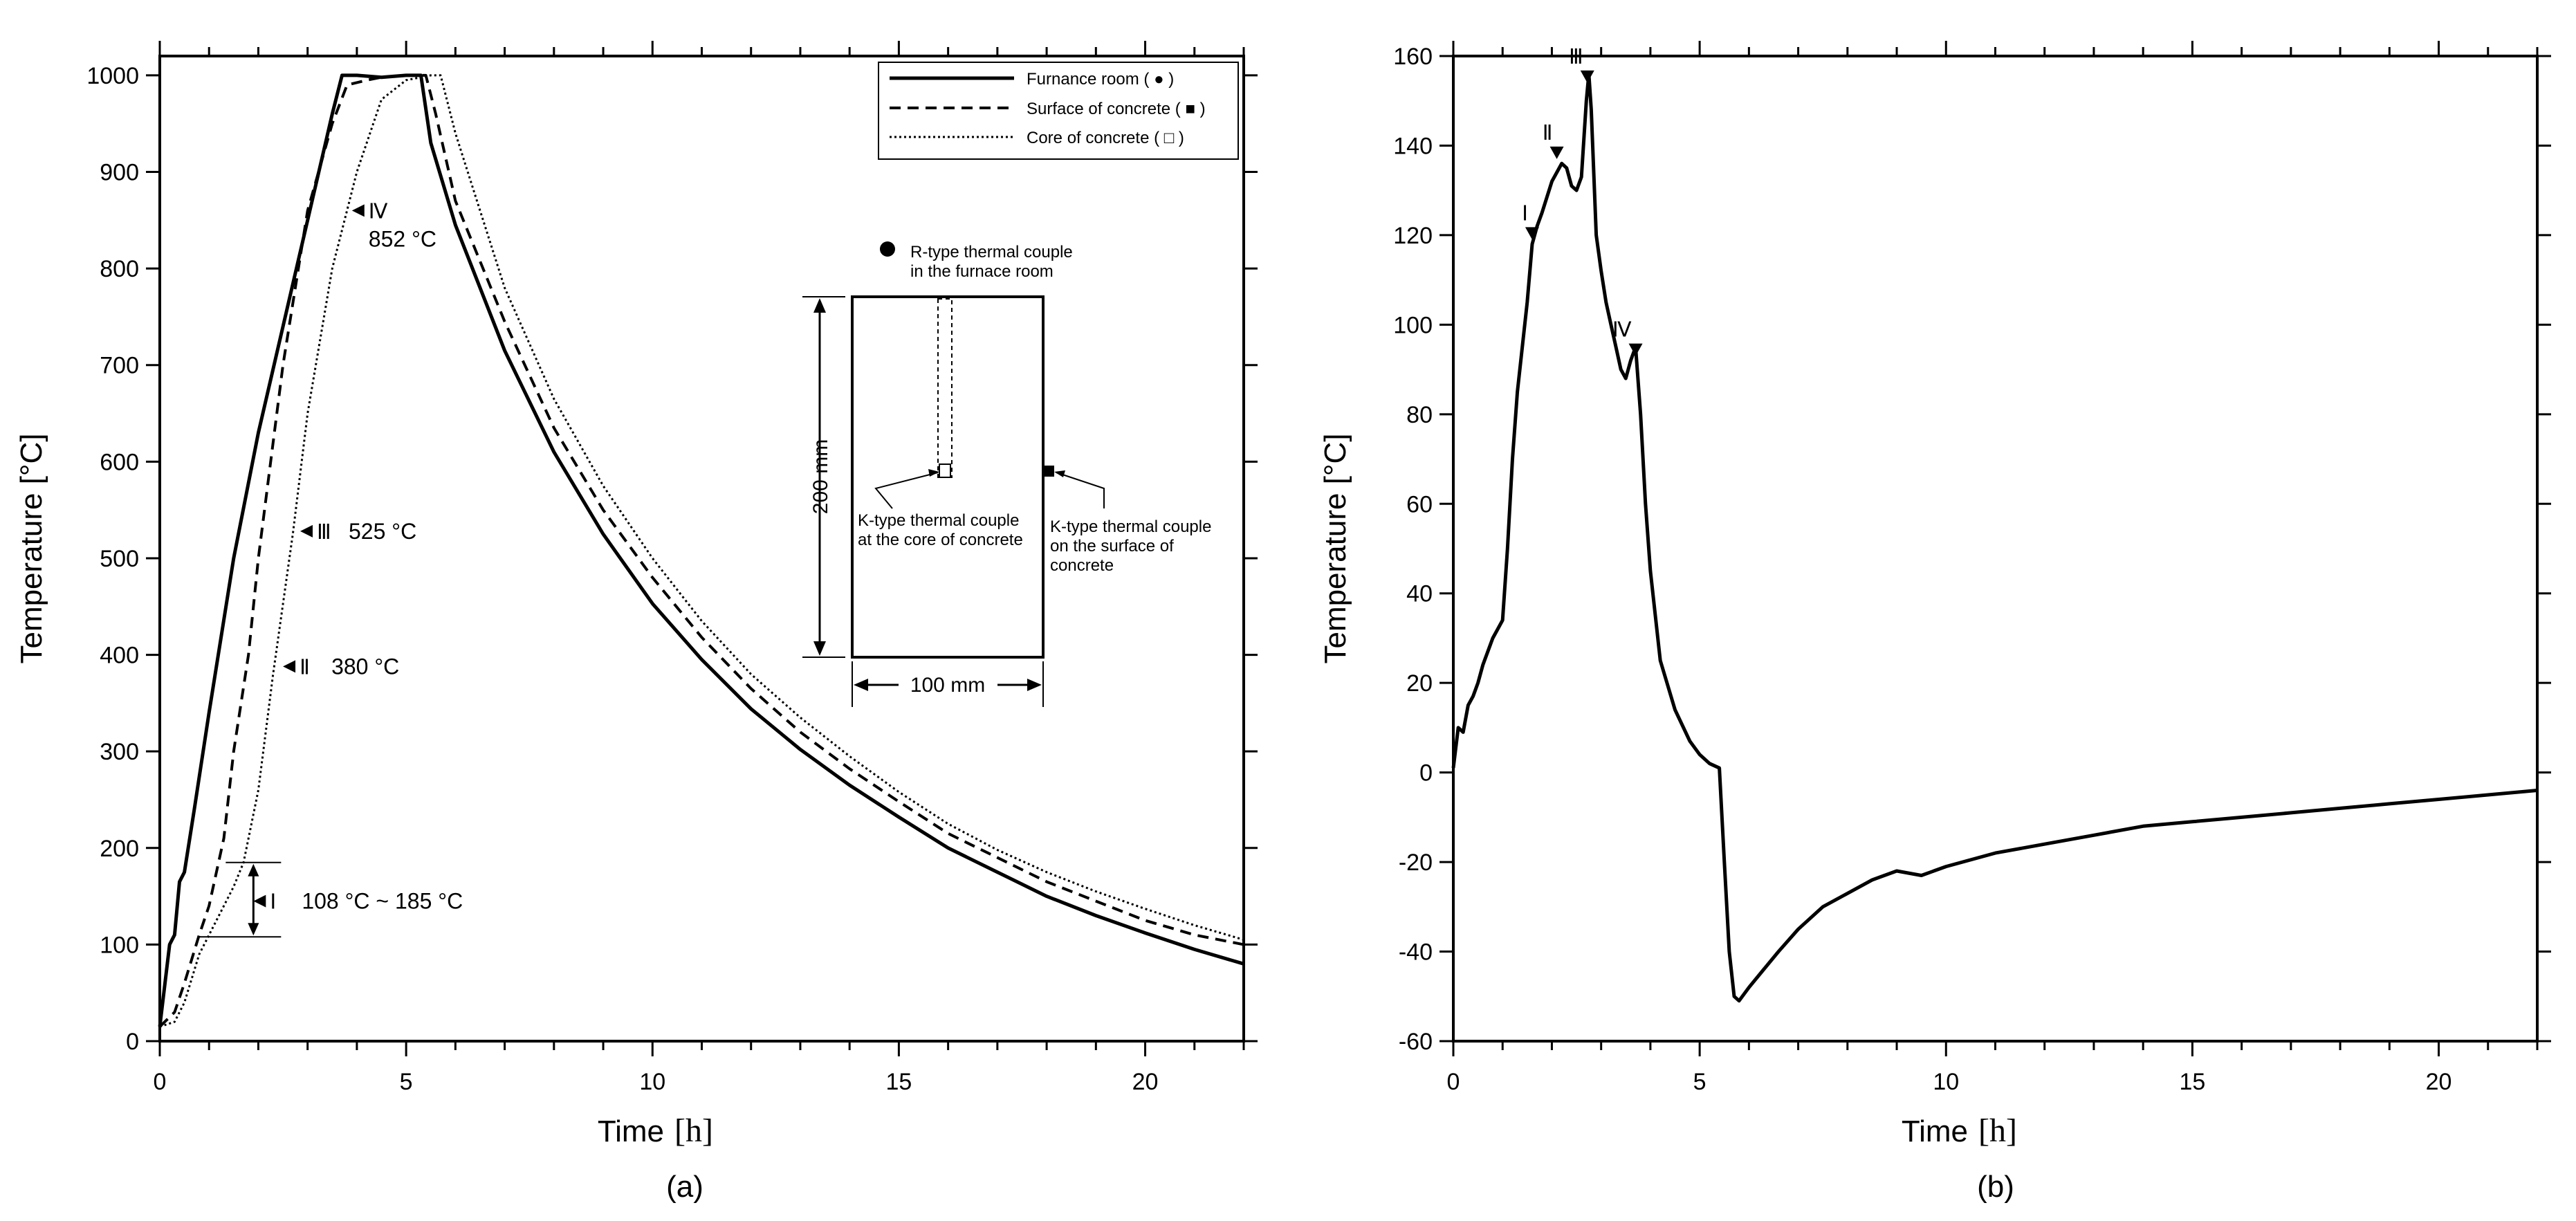 The height and width of the screenshot is (1221, 2576). Describe the element at coordinates (132, 1042) in the screenshot. I see `panel-a-ytick-label: 0` at that location.